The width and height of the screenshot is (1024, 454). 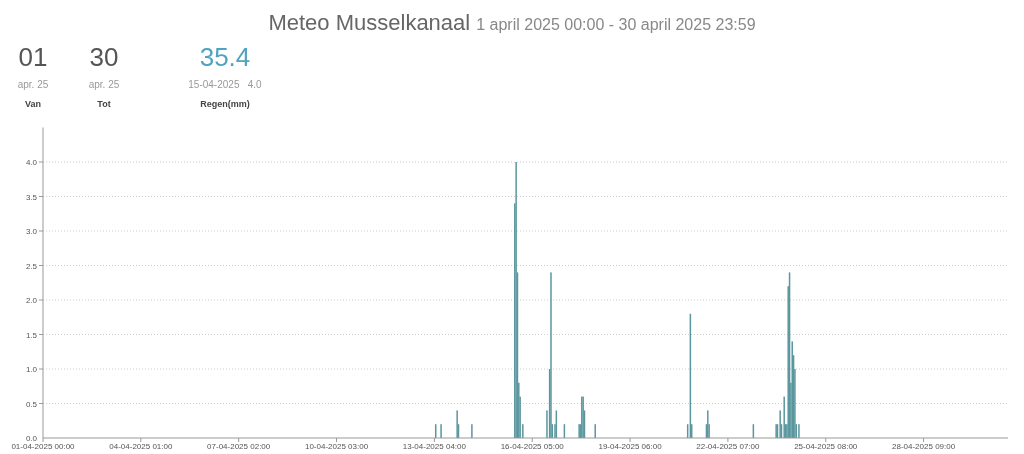 What do you see at coordinates (532, 446) in the screenshot?
I see `x-tick-label: 16-04-2025 05:00` at bounding box center [532, 446].